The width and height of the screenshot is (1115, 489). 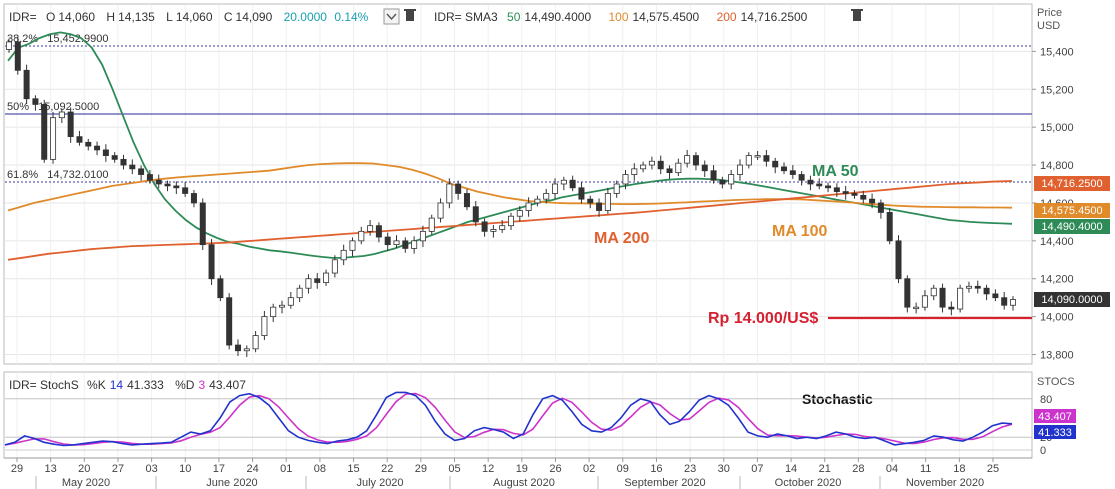 What do you see at coordinates (391, 16) in the screenshot?
I see `dropdown-button` at bounding box center [391, 16].